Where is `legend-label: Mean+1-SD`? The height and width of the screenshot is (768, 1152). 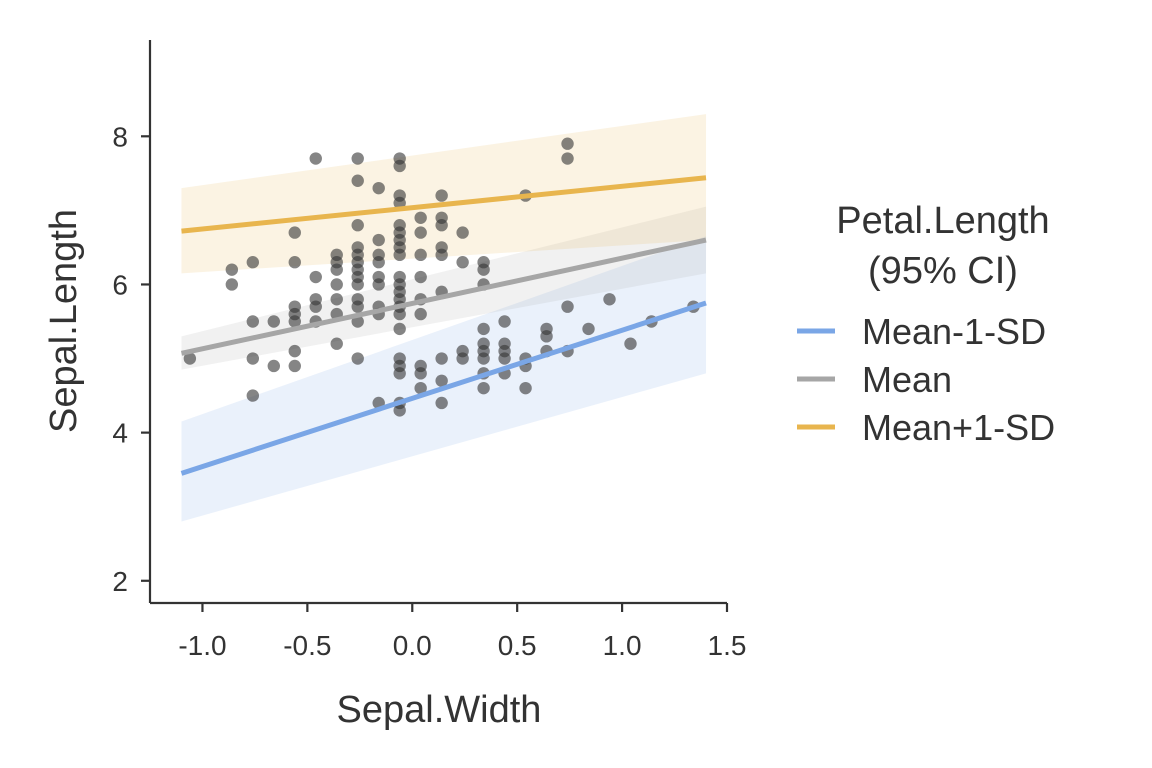 legend-label: Mean+1-SD is located at coordinates (958, 427).